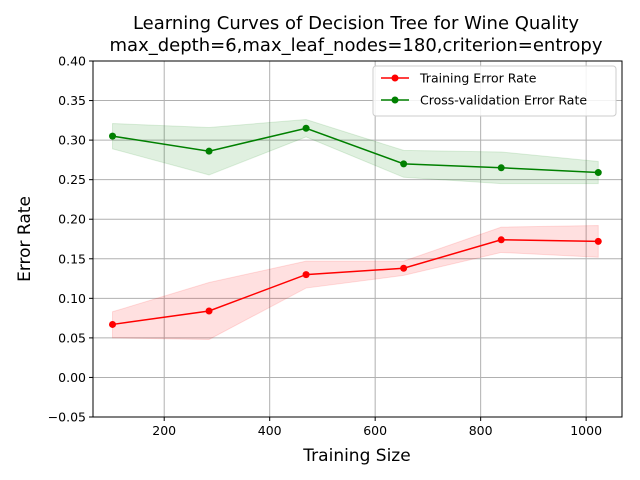 Image resolution: width=640 pixels, height=480 pixels. Describe the element at coordinates (72, 61) in the screenshot. I see `y-tick-label: 0.40` at that location.